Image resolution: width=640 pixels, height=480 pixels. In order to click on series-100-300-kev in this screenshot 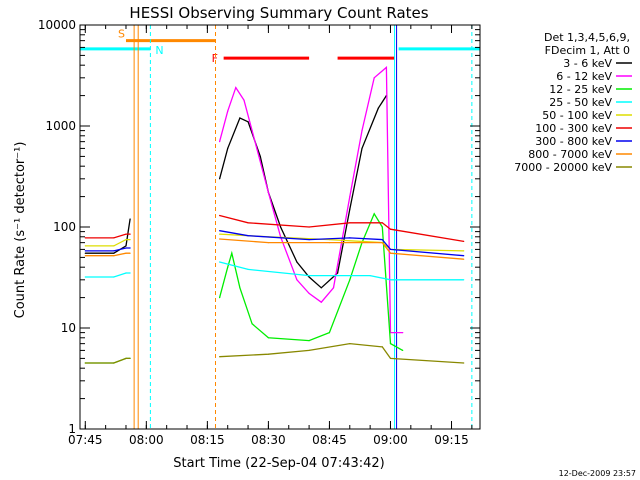, I will do `click(274, 228)`.